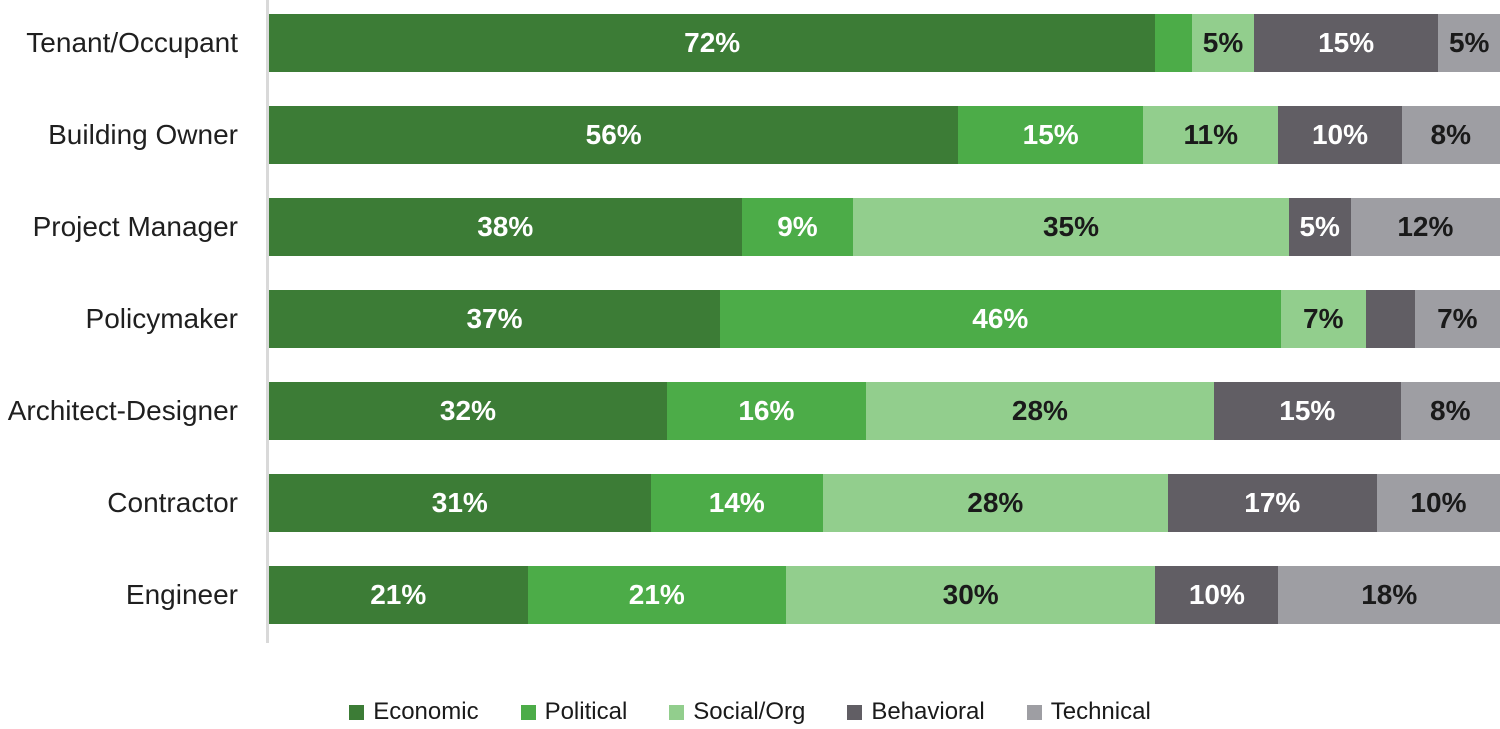  Describe the element at coordinates (460, 503) in the screenshot. I see `bar-segment: 31%` at that location.